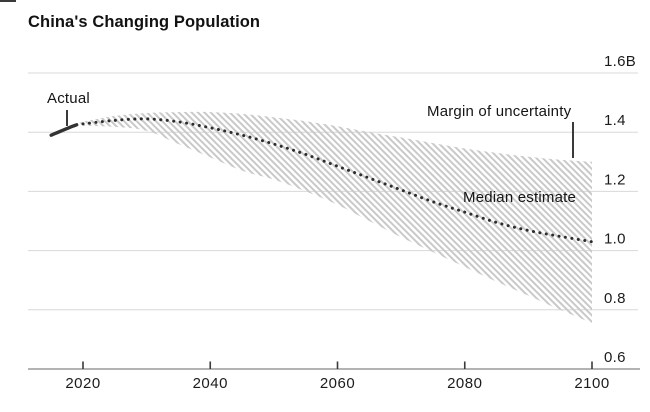  Describe the element at coordinates (615, 357) in the screenshot. I see `y-axis-label-0.6: 0.6` at that location.